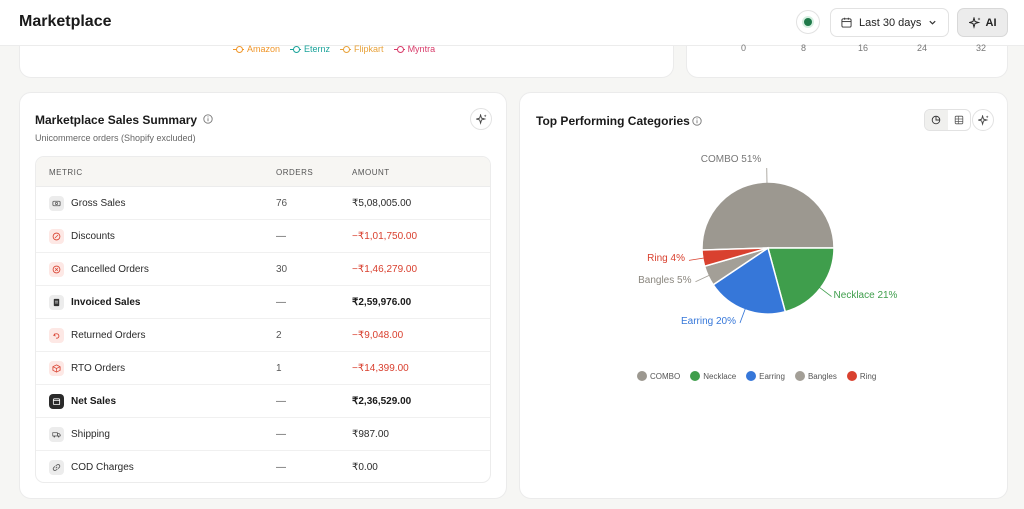 The height and width of the screenshot is (509, 1024). What do you see at coordinates (264, 49) in the screenshot?
I see `legend-label: Amazon` at bounding box center [264, 49].